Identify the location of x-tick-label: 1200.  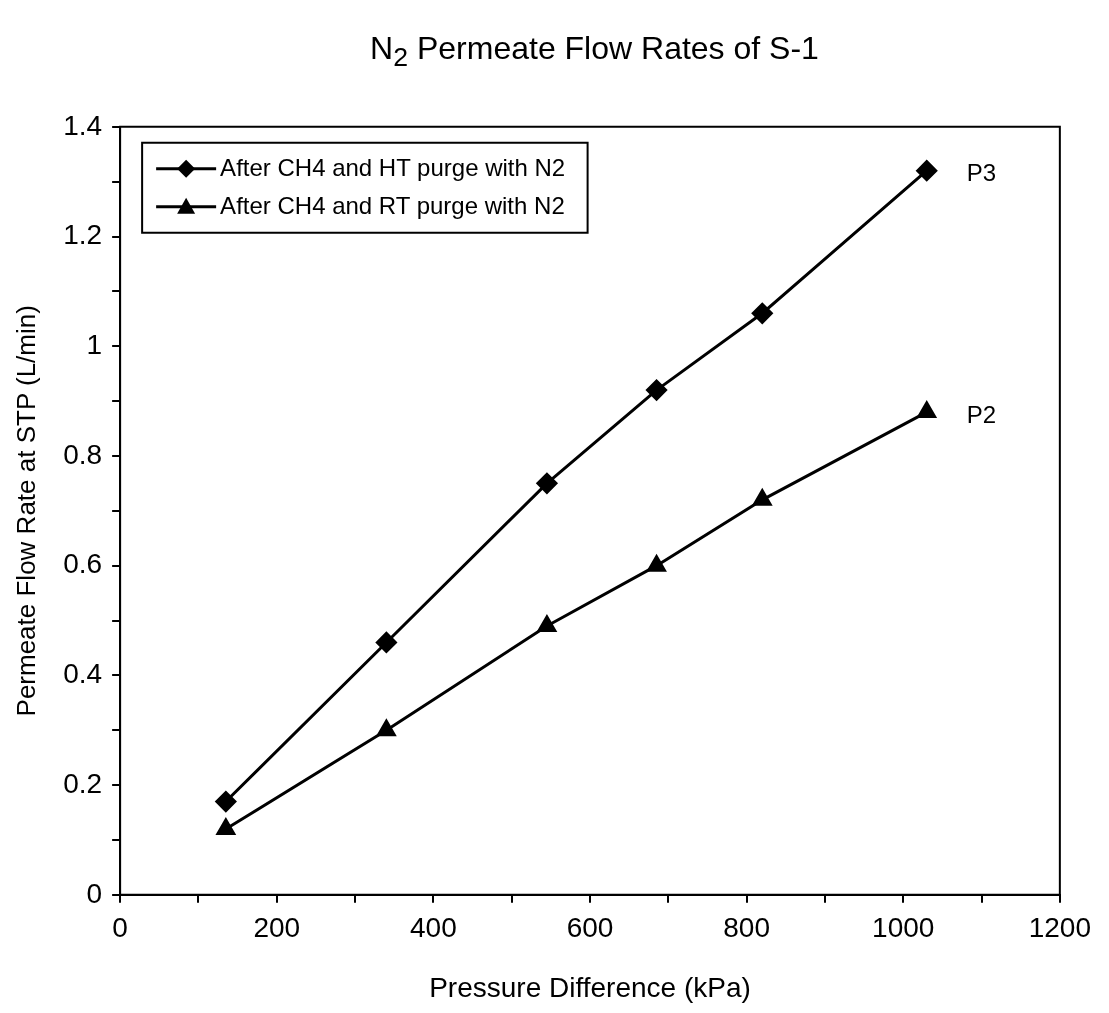
(1059, 928).